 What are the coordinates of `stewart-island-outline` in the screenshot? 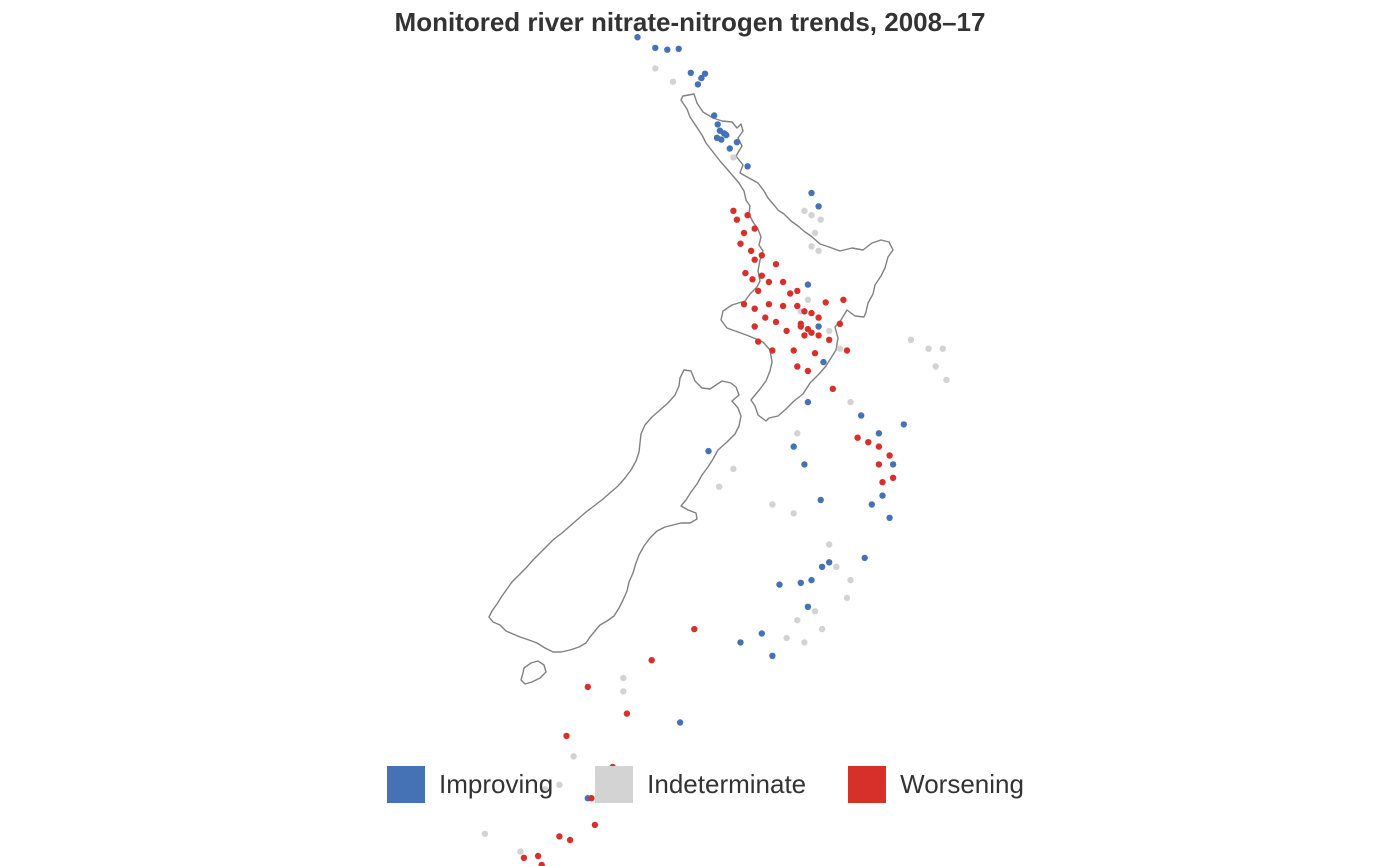 It's located at (533, 672).